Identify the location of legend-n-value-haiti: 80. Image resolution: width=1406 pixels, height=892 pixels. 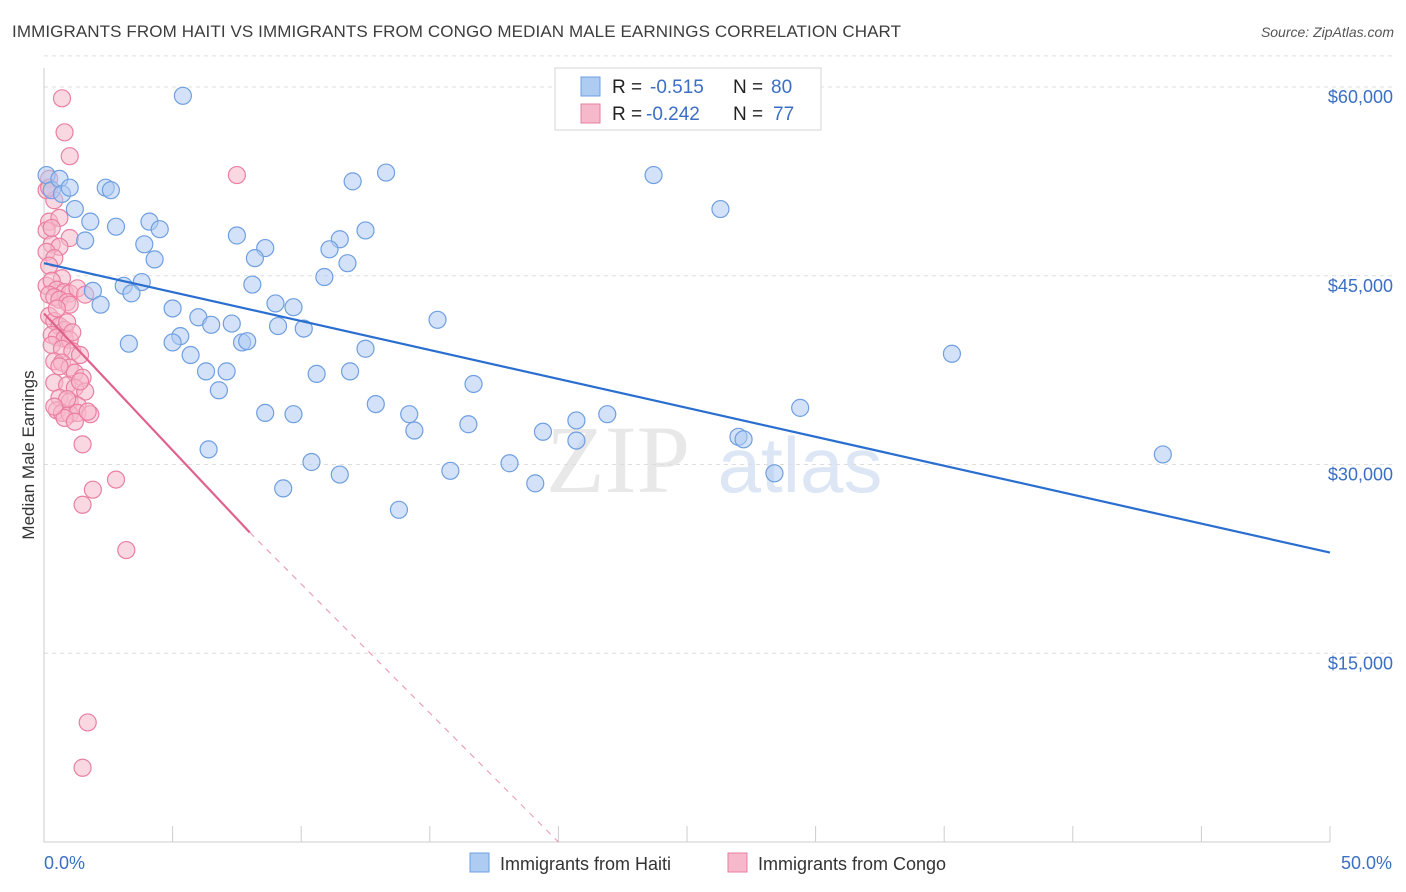
(781, 87).